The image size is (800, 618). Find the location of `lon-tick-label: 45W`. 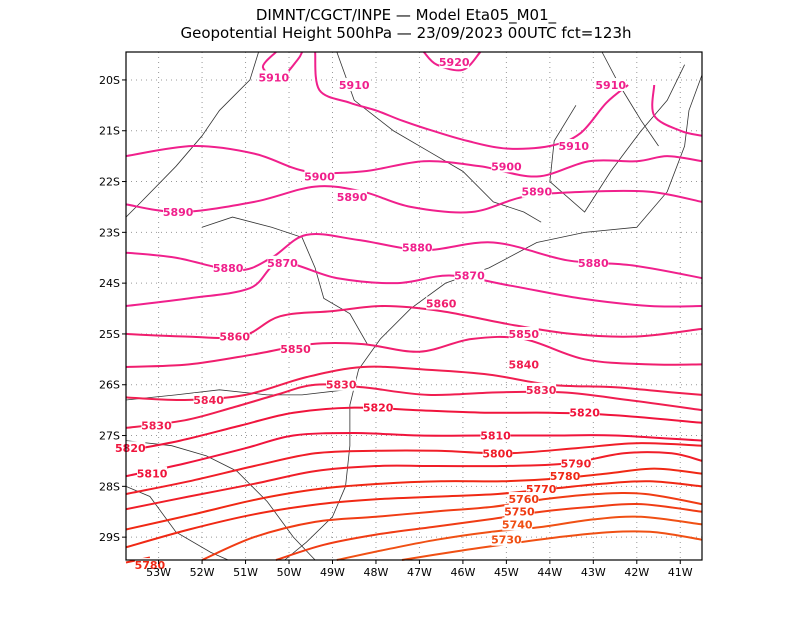

lon-tick-label: 45W is located at coordinates (506, 572).